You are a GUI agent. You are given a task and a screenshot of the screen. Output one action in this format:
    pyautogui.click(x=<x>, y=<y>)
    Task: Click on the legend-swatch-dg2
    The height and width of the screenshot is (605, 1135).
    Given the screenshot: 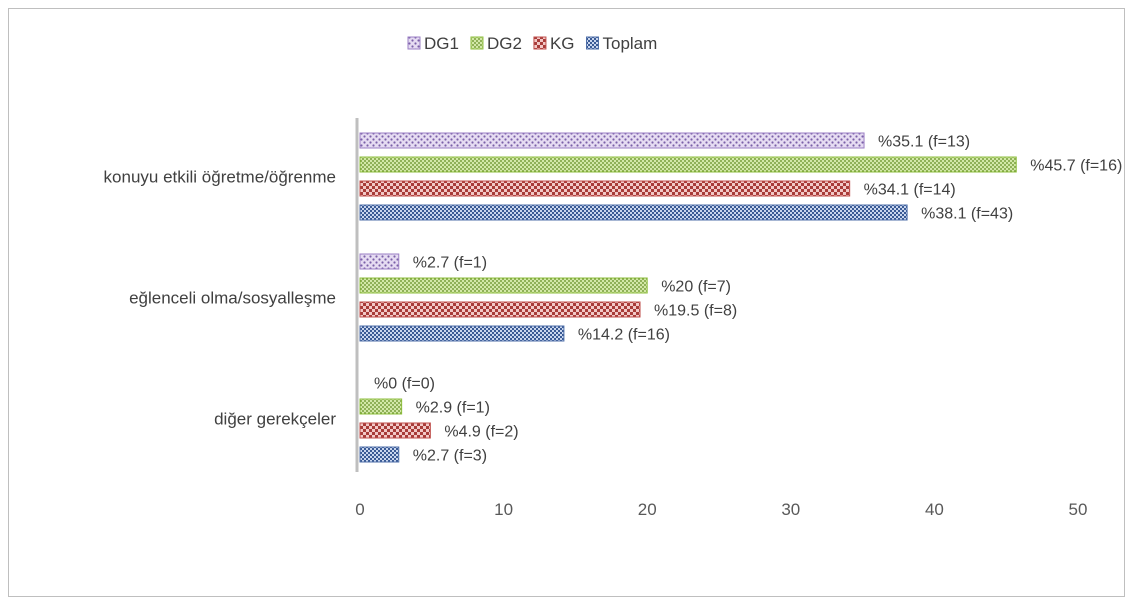 What is the action you would take?
    pyautogui.click(x=477, y=43)
    